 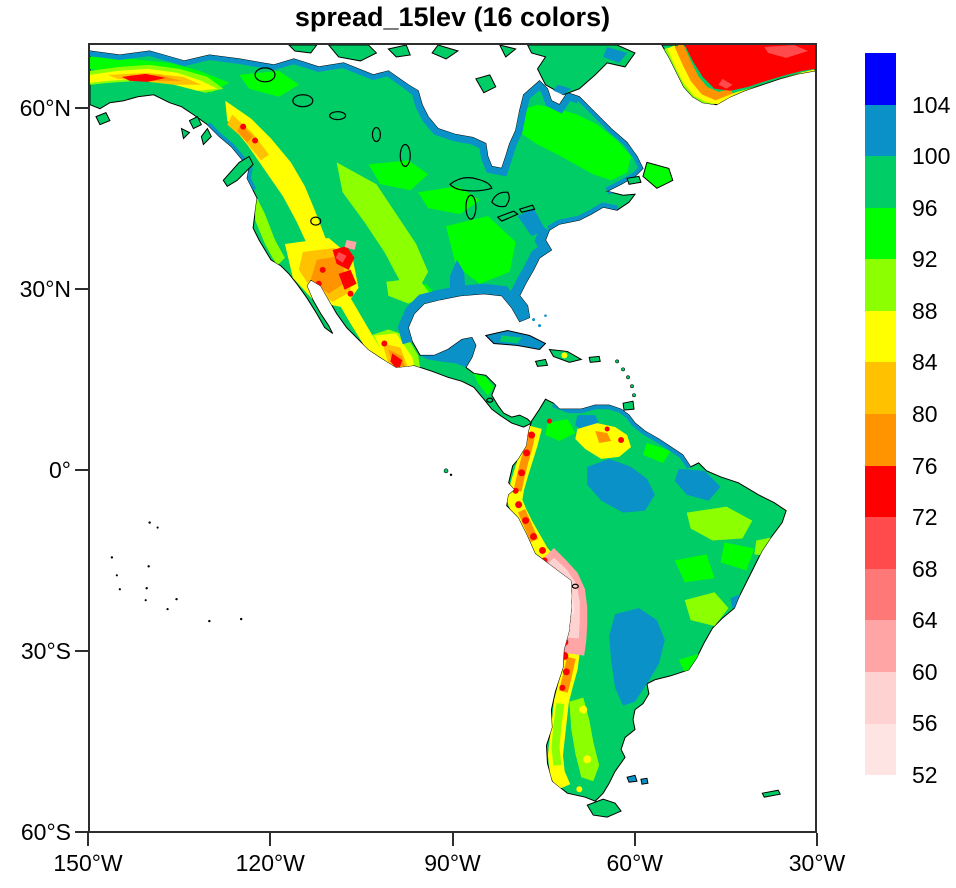 What do you see at coordinates (658, 175) in the screenshot?
I see `newfoundland` at bounding box center [658, 175].